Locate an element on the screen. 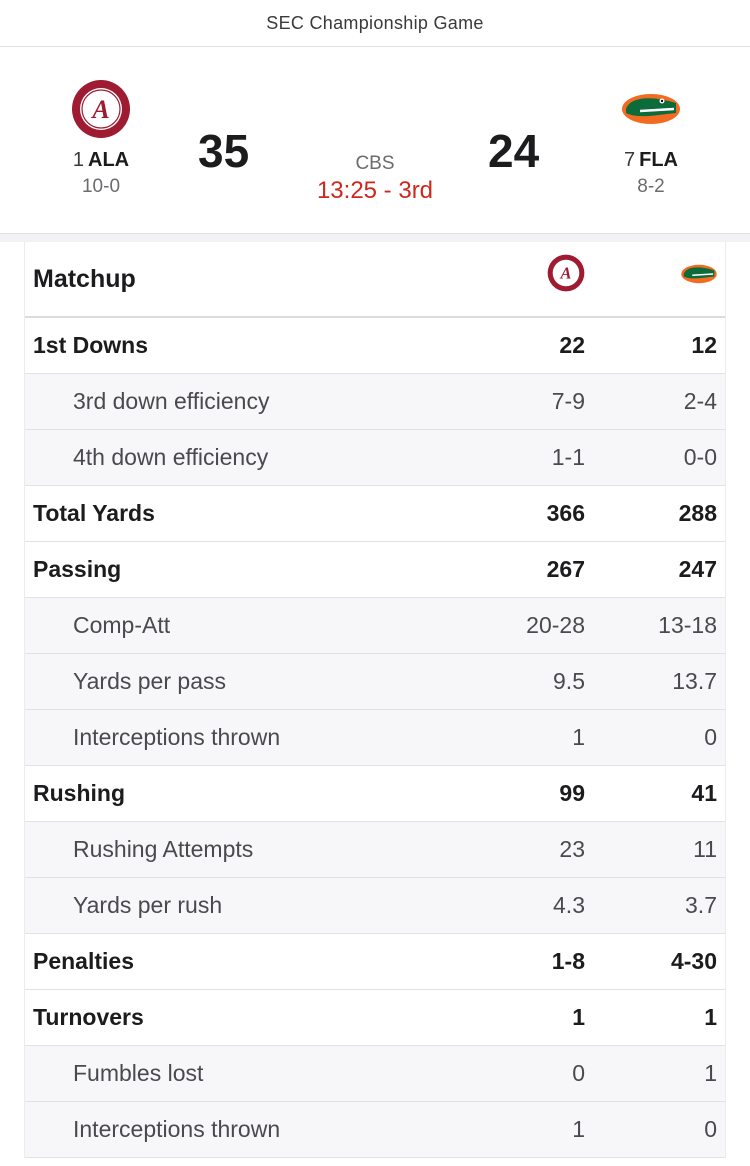 The width and height of the screenshot is (750, 1166). stat-label: Rushing Attempts is located at coordinates (163, 849).